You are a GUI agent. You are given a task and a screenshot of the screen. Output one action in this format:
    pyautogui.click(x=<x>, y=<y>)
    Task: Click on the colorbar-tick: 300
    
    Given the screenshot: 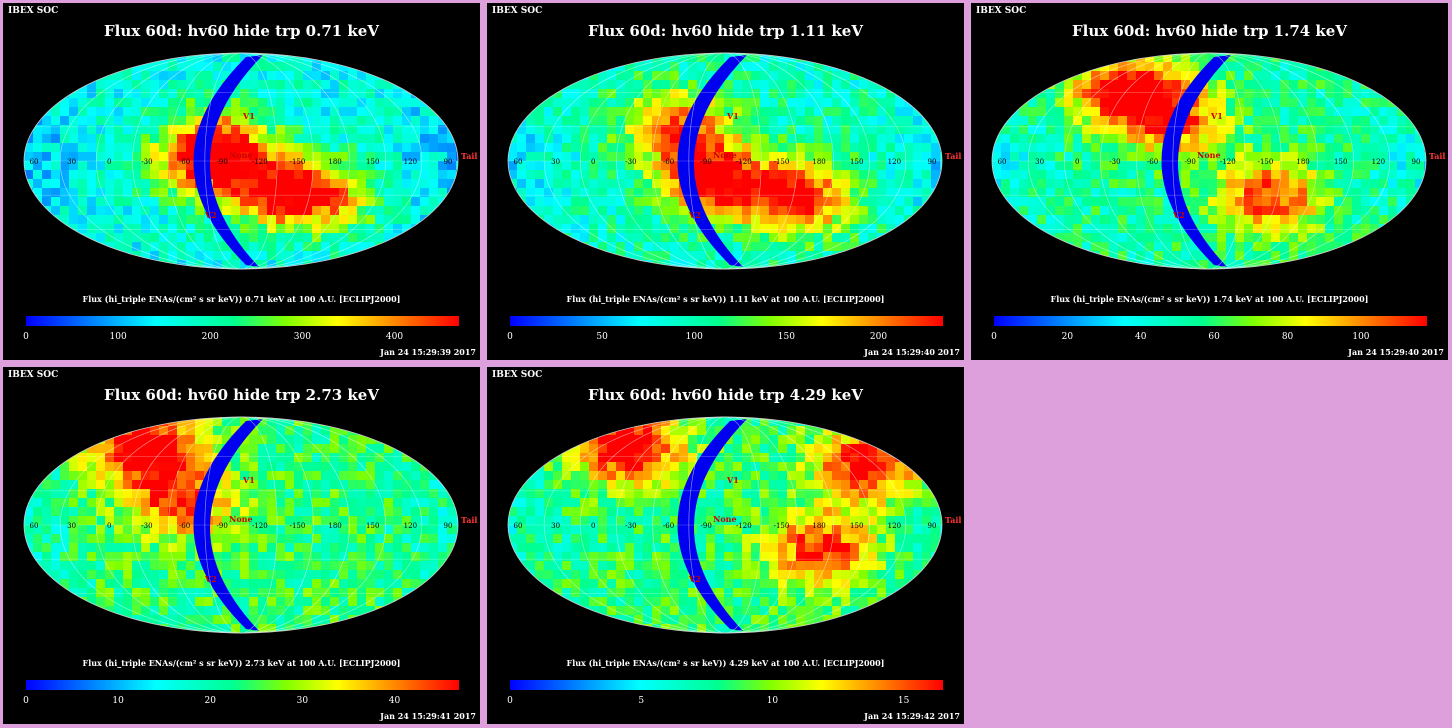 What is the action you would take?
    pyautogui.click(x=302, y=337)
    